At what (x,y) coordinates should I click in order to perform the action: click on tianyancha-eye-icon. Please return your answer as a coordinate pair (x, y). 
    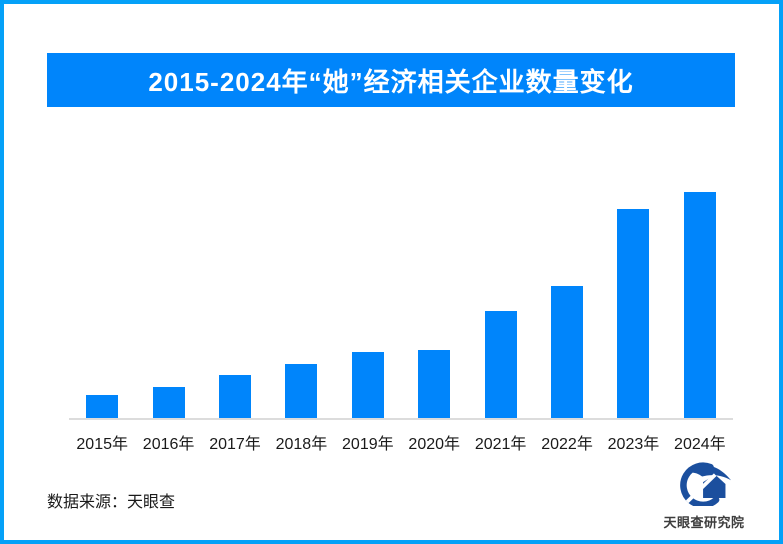
    Looking at the image, I should click on (704, 486).